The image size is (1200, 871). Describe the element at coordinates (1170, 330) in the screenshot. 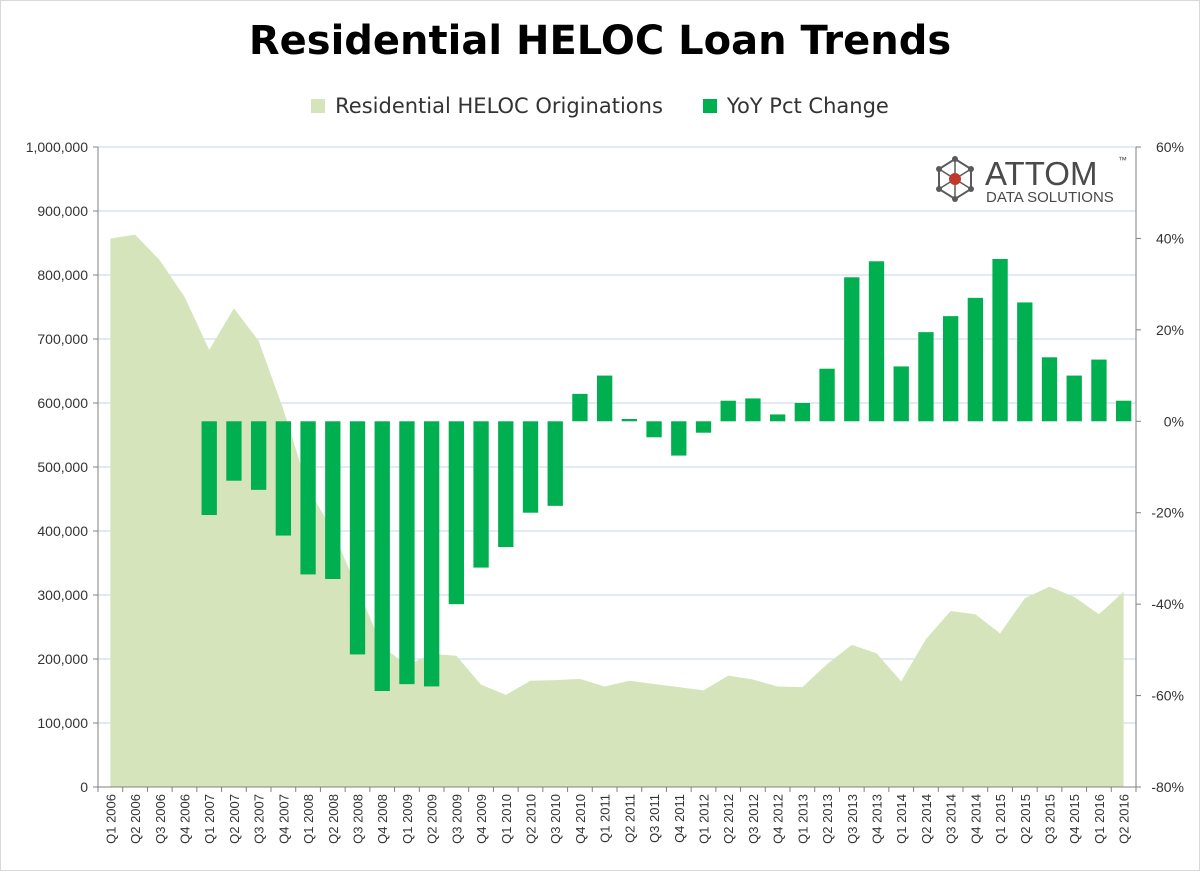

I see `right-tick-label: 20%` at that location.